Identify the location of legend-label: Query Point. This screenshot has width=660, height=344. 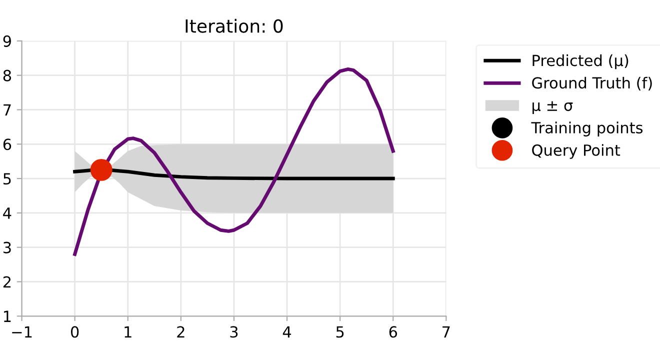
(576, 151).